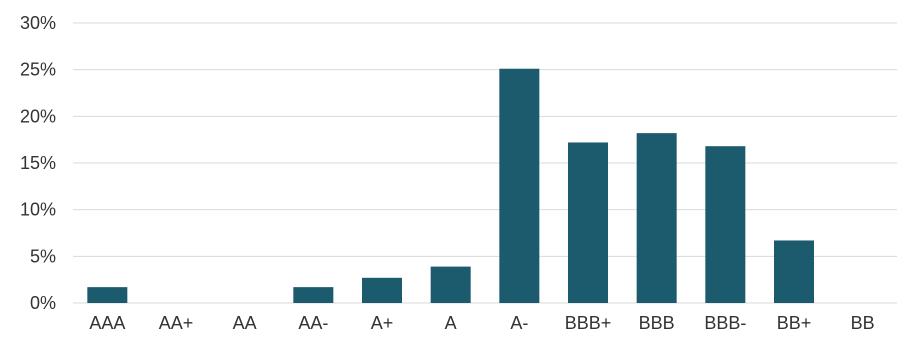 Image resolution: width=903 pixels, height=342 pixels. Describe the element at coordinates (863, 323) in the screenshot. I see `x-tick-label: BB` at that location.